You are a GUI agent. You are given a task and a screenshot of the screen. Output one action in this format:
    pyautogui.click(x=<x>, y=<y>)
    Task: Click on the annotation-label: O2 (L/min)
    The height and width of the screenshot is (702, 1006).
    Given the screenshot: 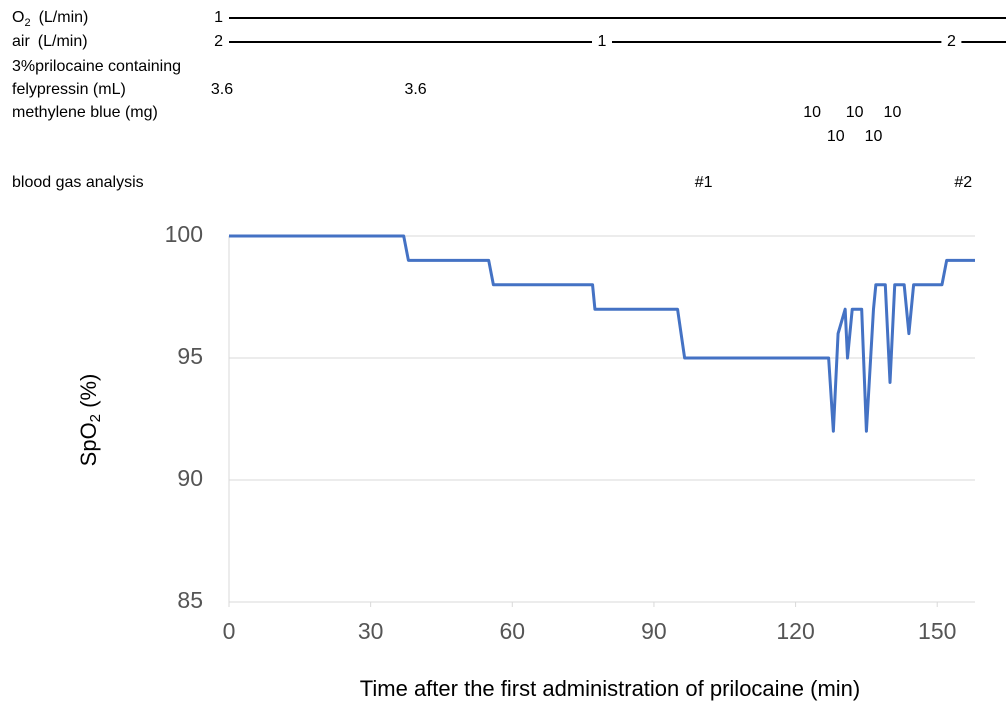 What is the action you would take?
    pyautogui.click(x=50, y=19)
    